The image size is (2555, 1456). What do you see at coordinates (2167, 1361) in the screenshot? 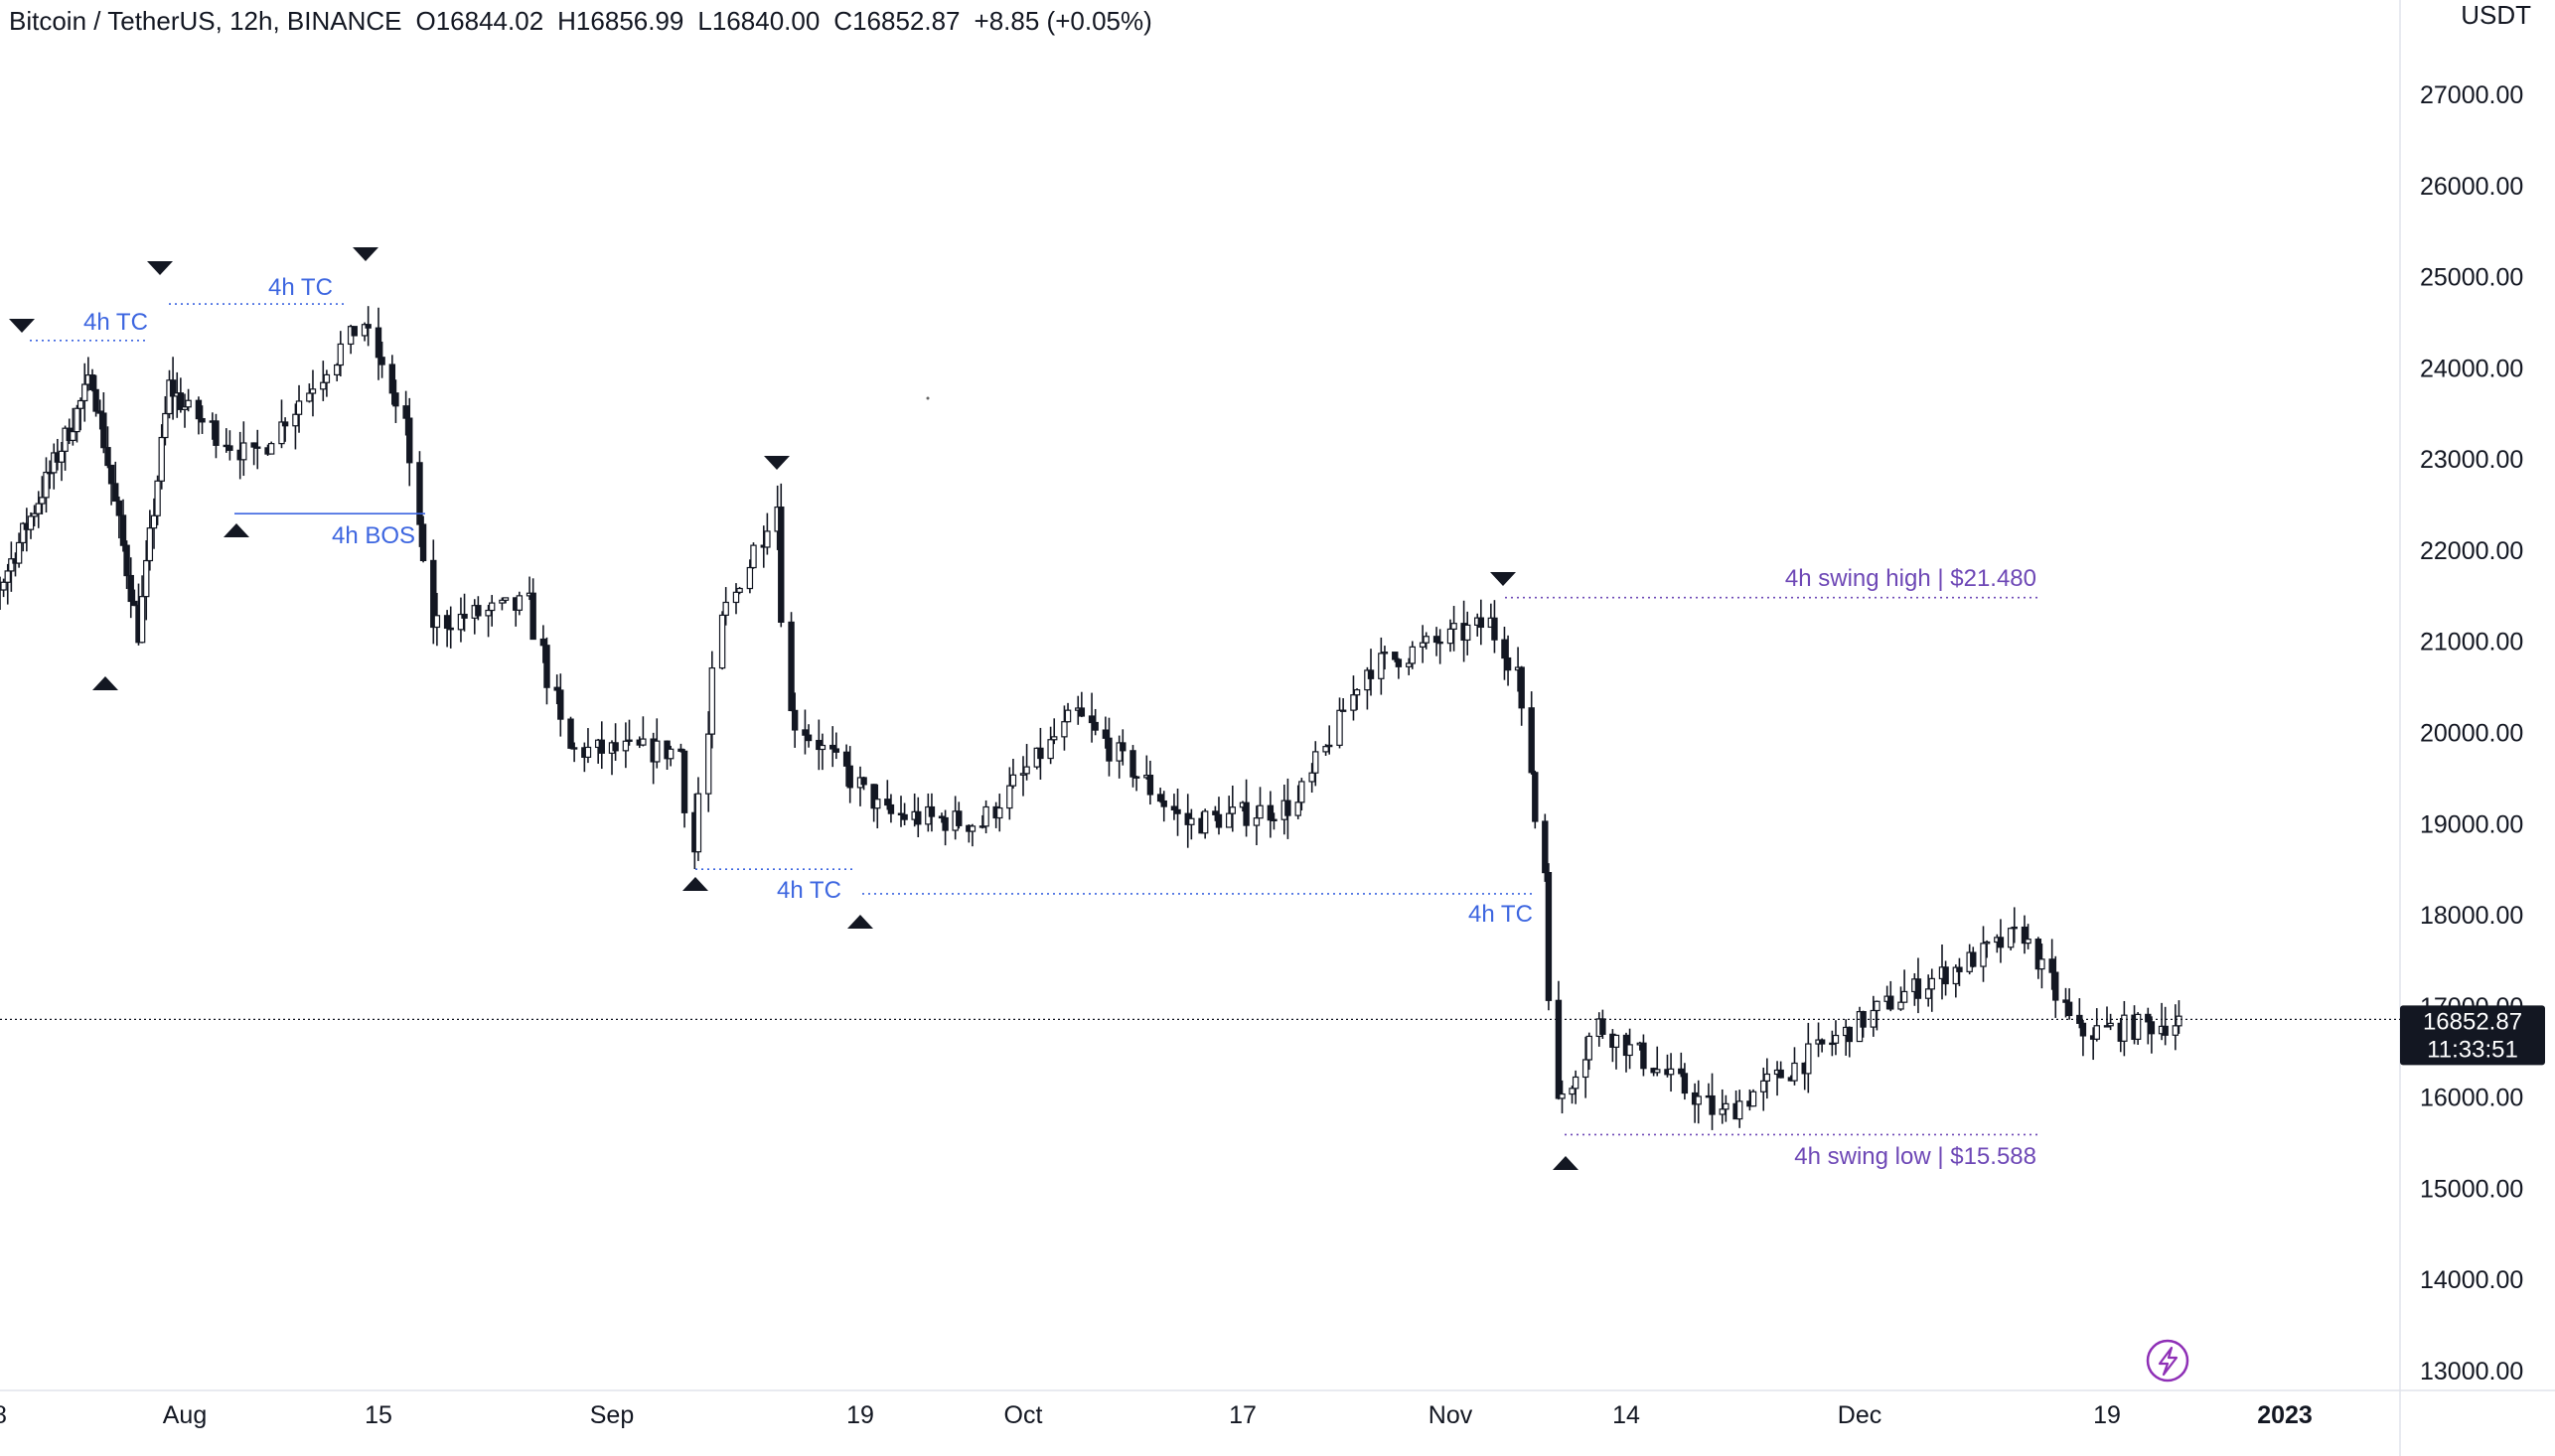
I see `bolt-icon` at bounding box center [2167, 1361].